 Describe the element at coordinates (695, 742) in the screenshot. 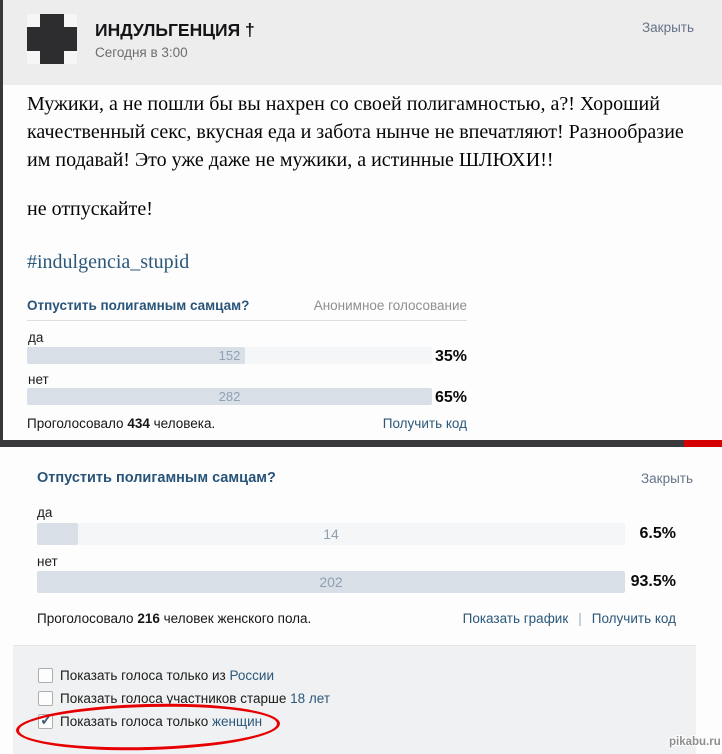

I see `watermark: pikabu.ru` at that location.